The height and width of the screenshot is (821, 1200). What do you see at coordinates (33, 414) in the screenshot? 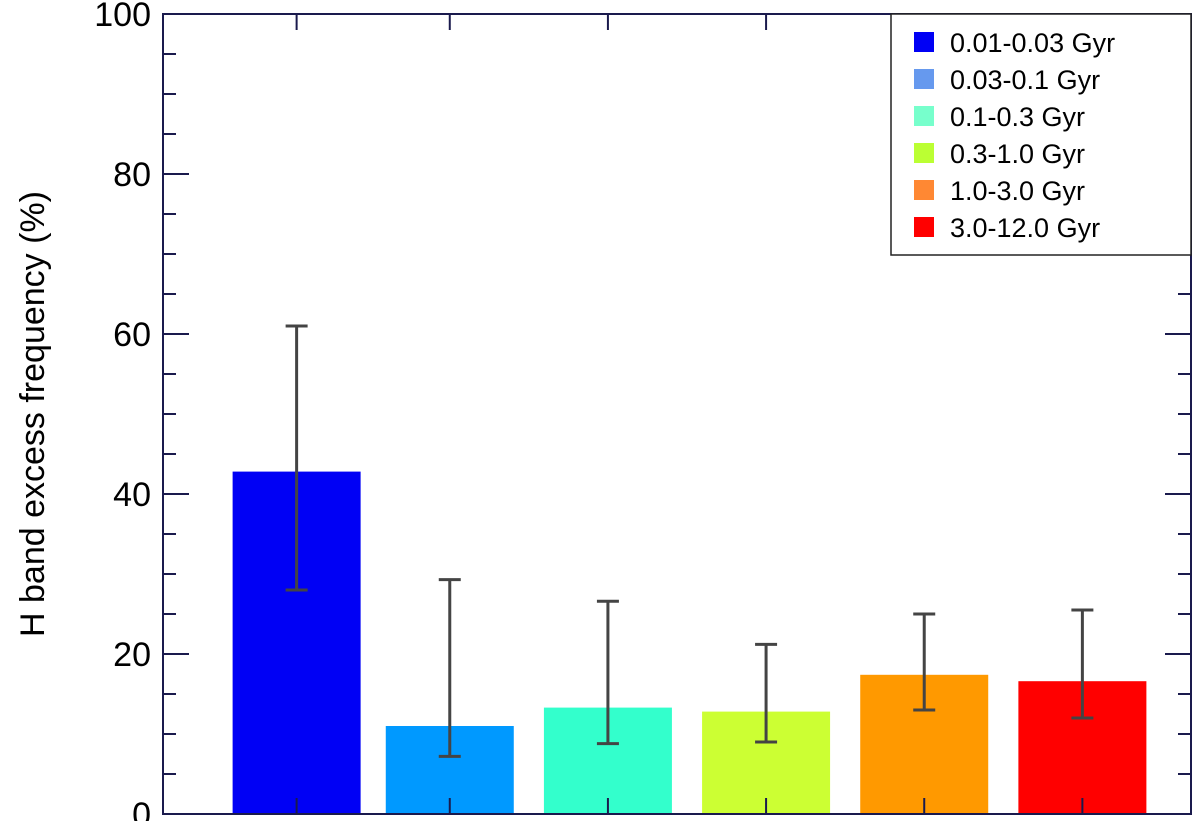
I see `y-axis-title: H band excess frequency (%)` at bounding box center [33, 414].